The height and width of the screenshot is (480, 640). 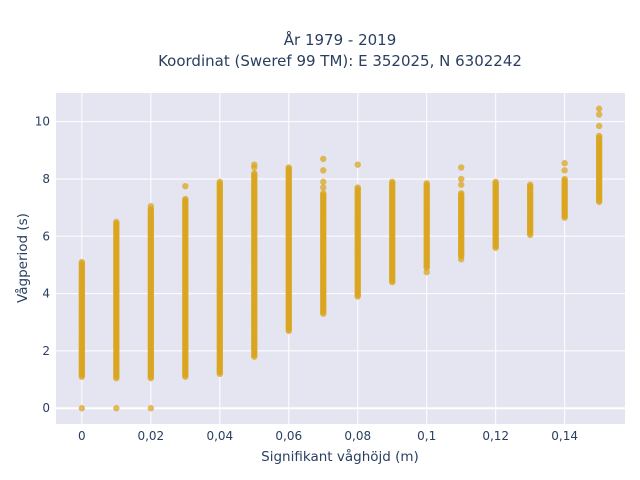 I want to click on x-tick-label: 0,08, so click(x=357, y=436).